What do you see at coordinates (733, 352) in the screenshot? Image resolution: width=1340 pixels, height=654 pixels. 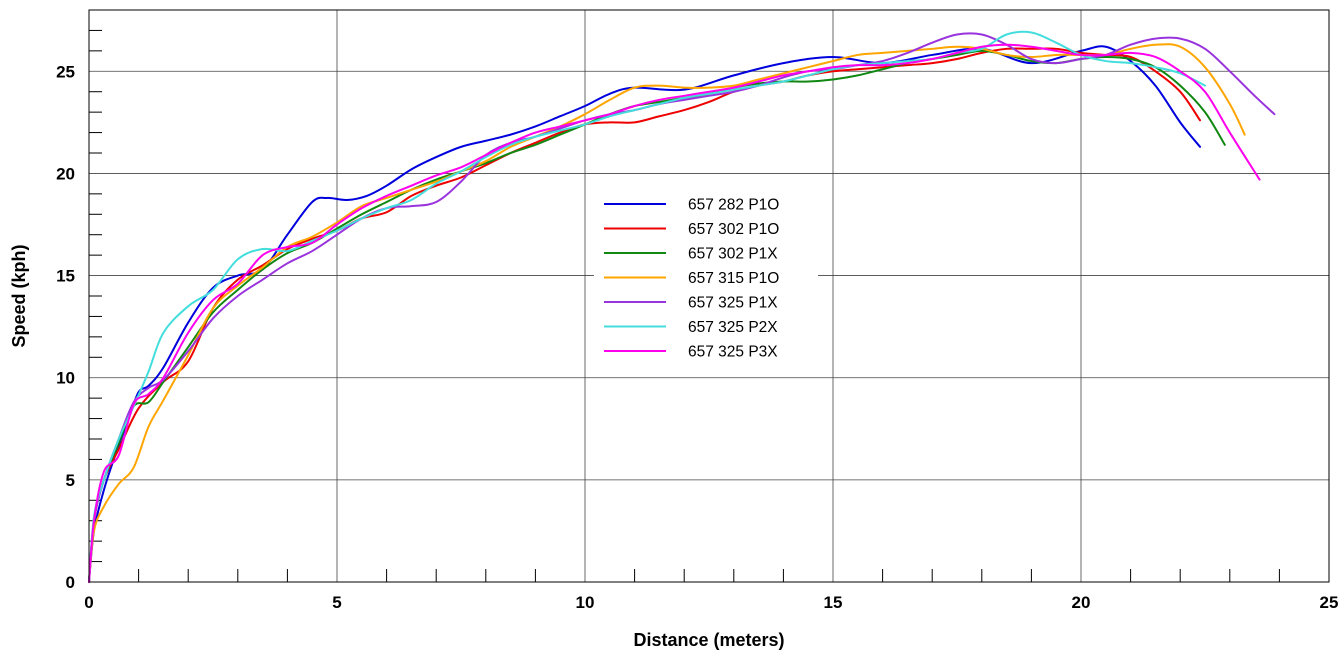 I see `legend-label: 657 325 P3X` at bounding box center [733, 352].